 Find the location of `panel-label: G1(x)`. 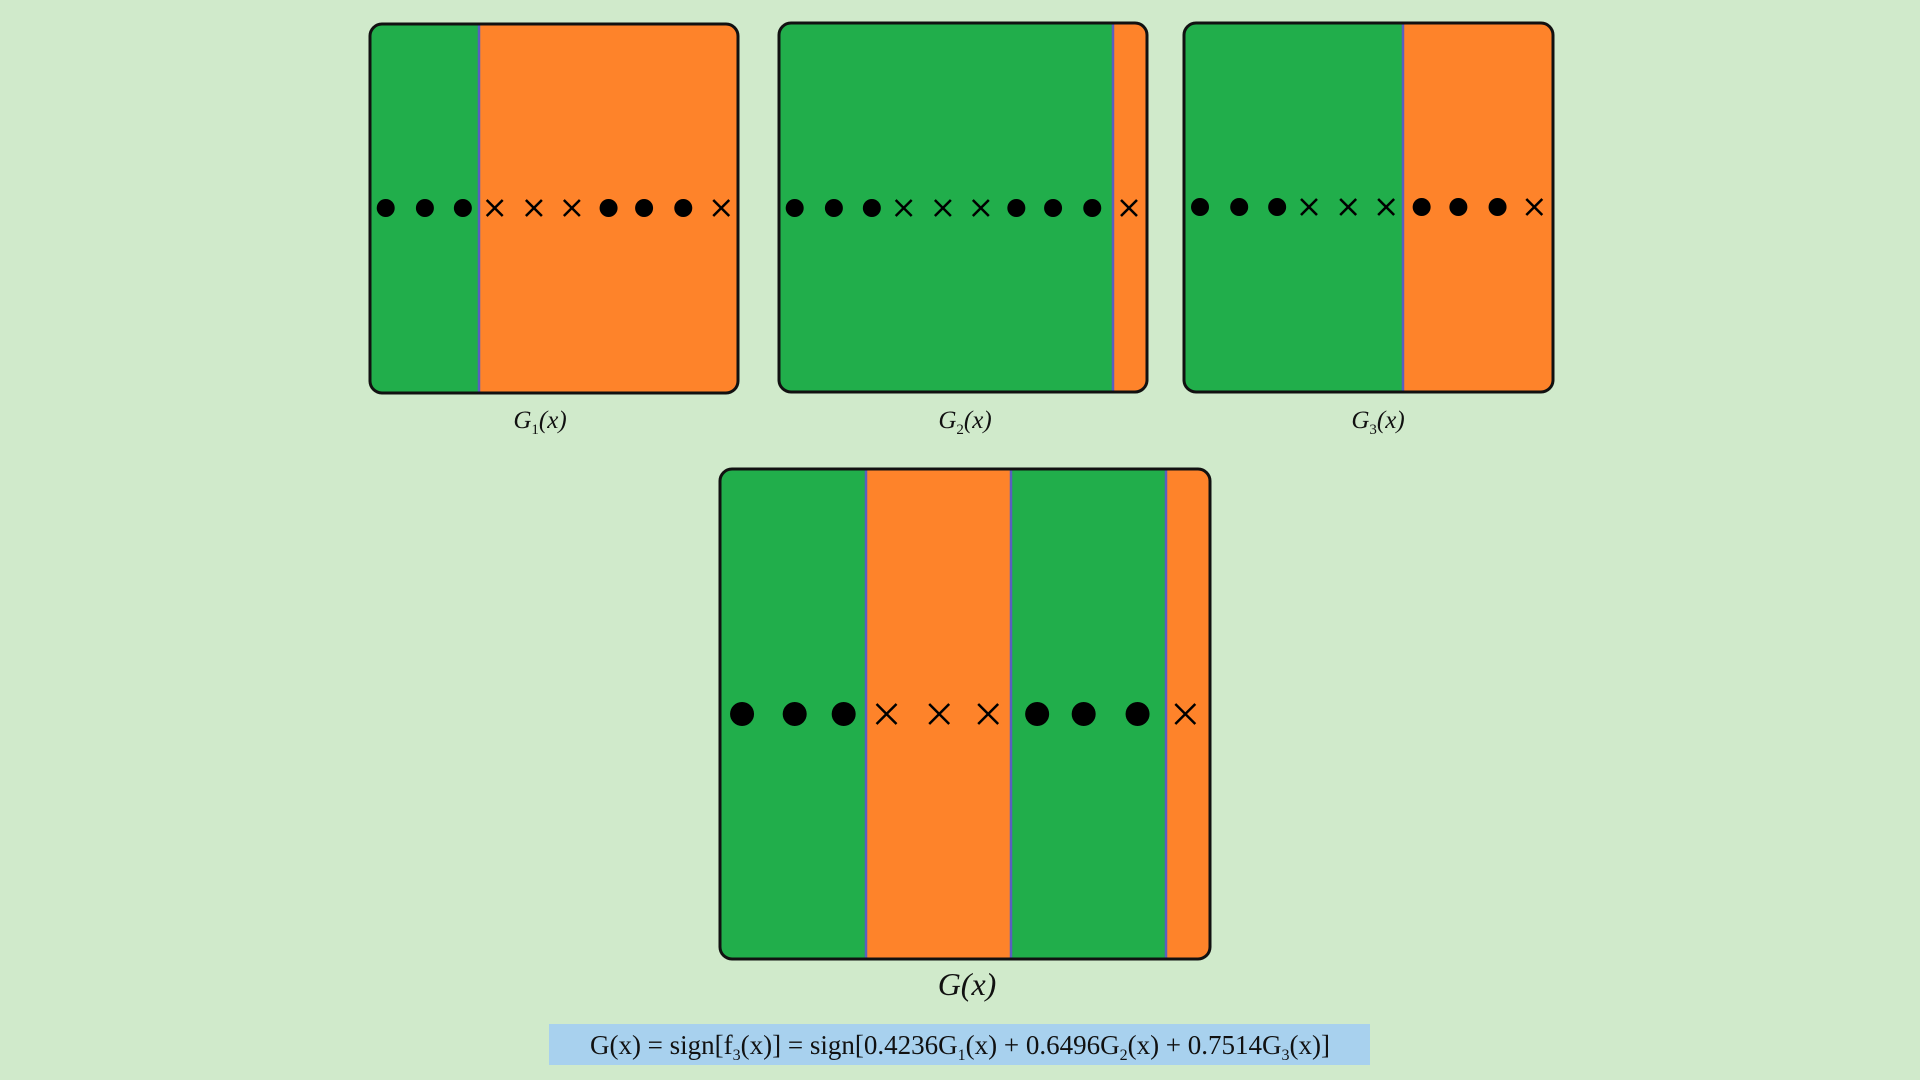

panel-label: G1(x) is located at coordinates (539, 422).